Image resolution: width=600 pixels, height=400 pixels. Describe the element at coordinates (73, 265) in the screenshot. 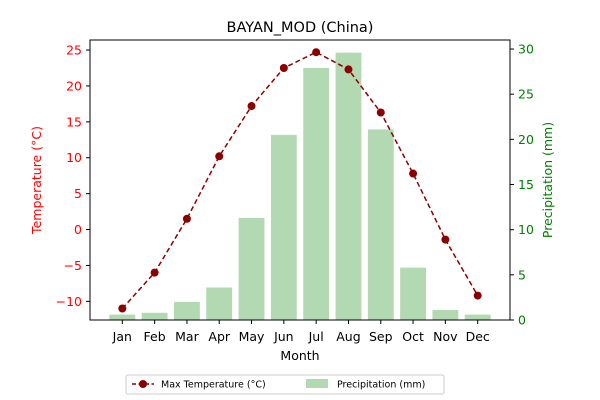

I see `y-left-tick-label: −5` at that location.